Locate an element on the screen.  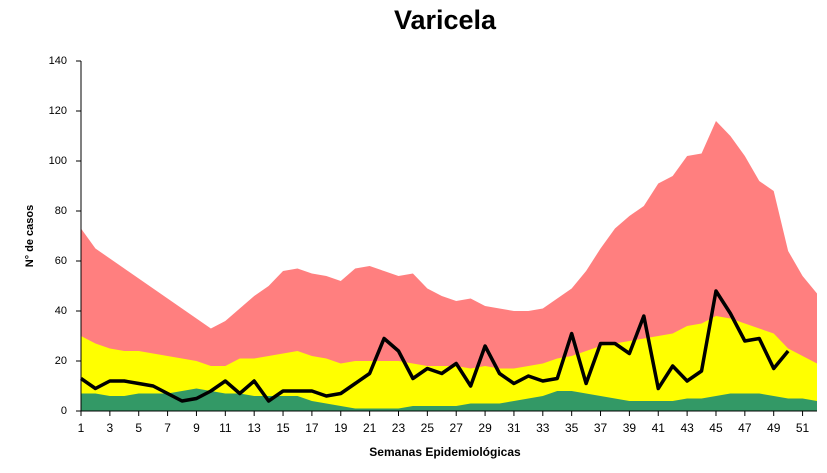
x-tick-label: 33 is located at coordinates (543, 428).